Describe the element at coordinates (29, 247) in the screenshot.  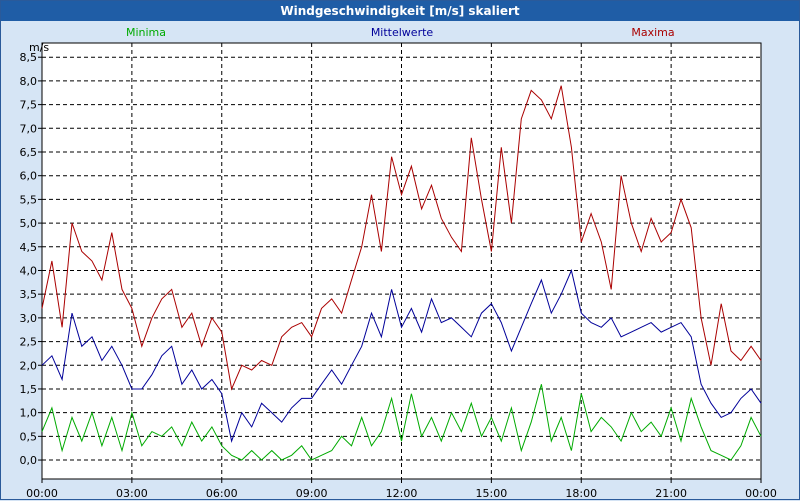
I see `y-tick-label: 4,5` at that location.